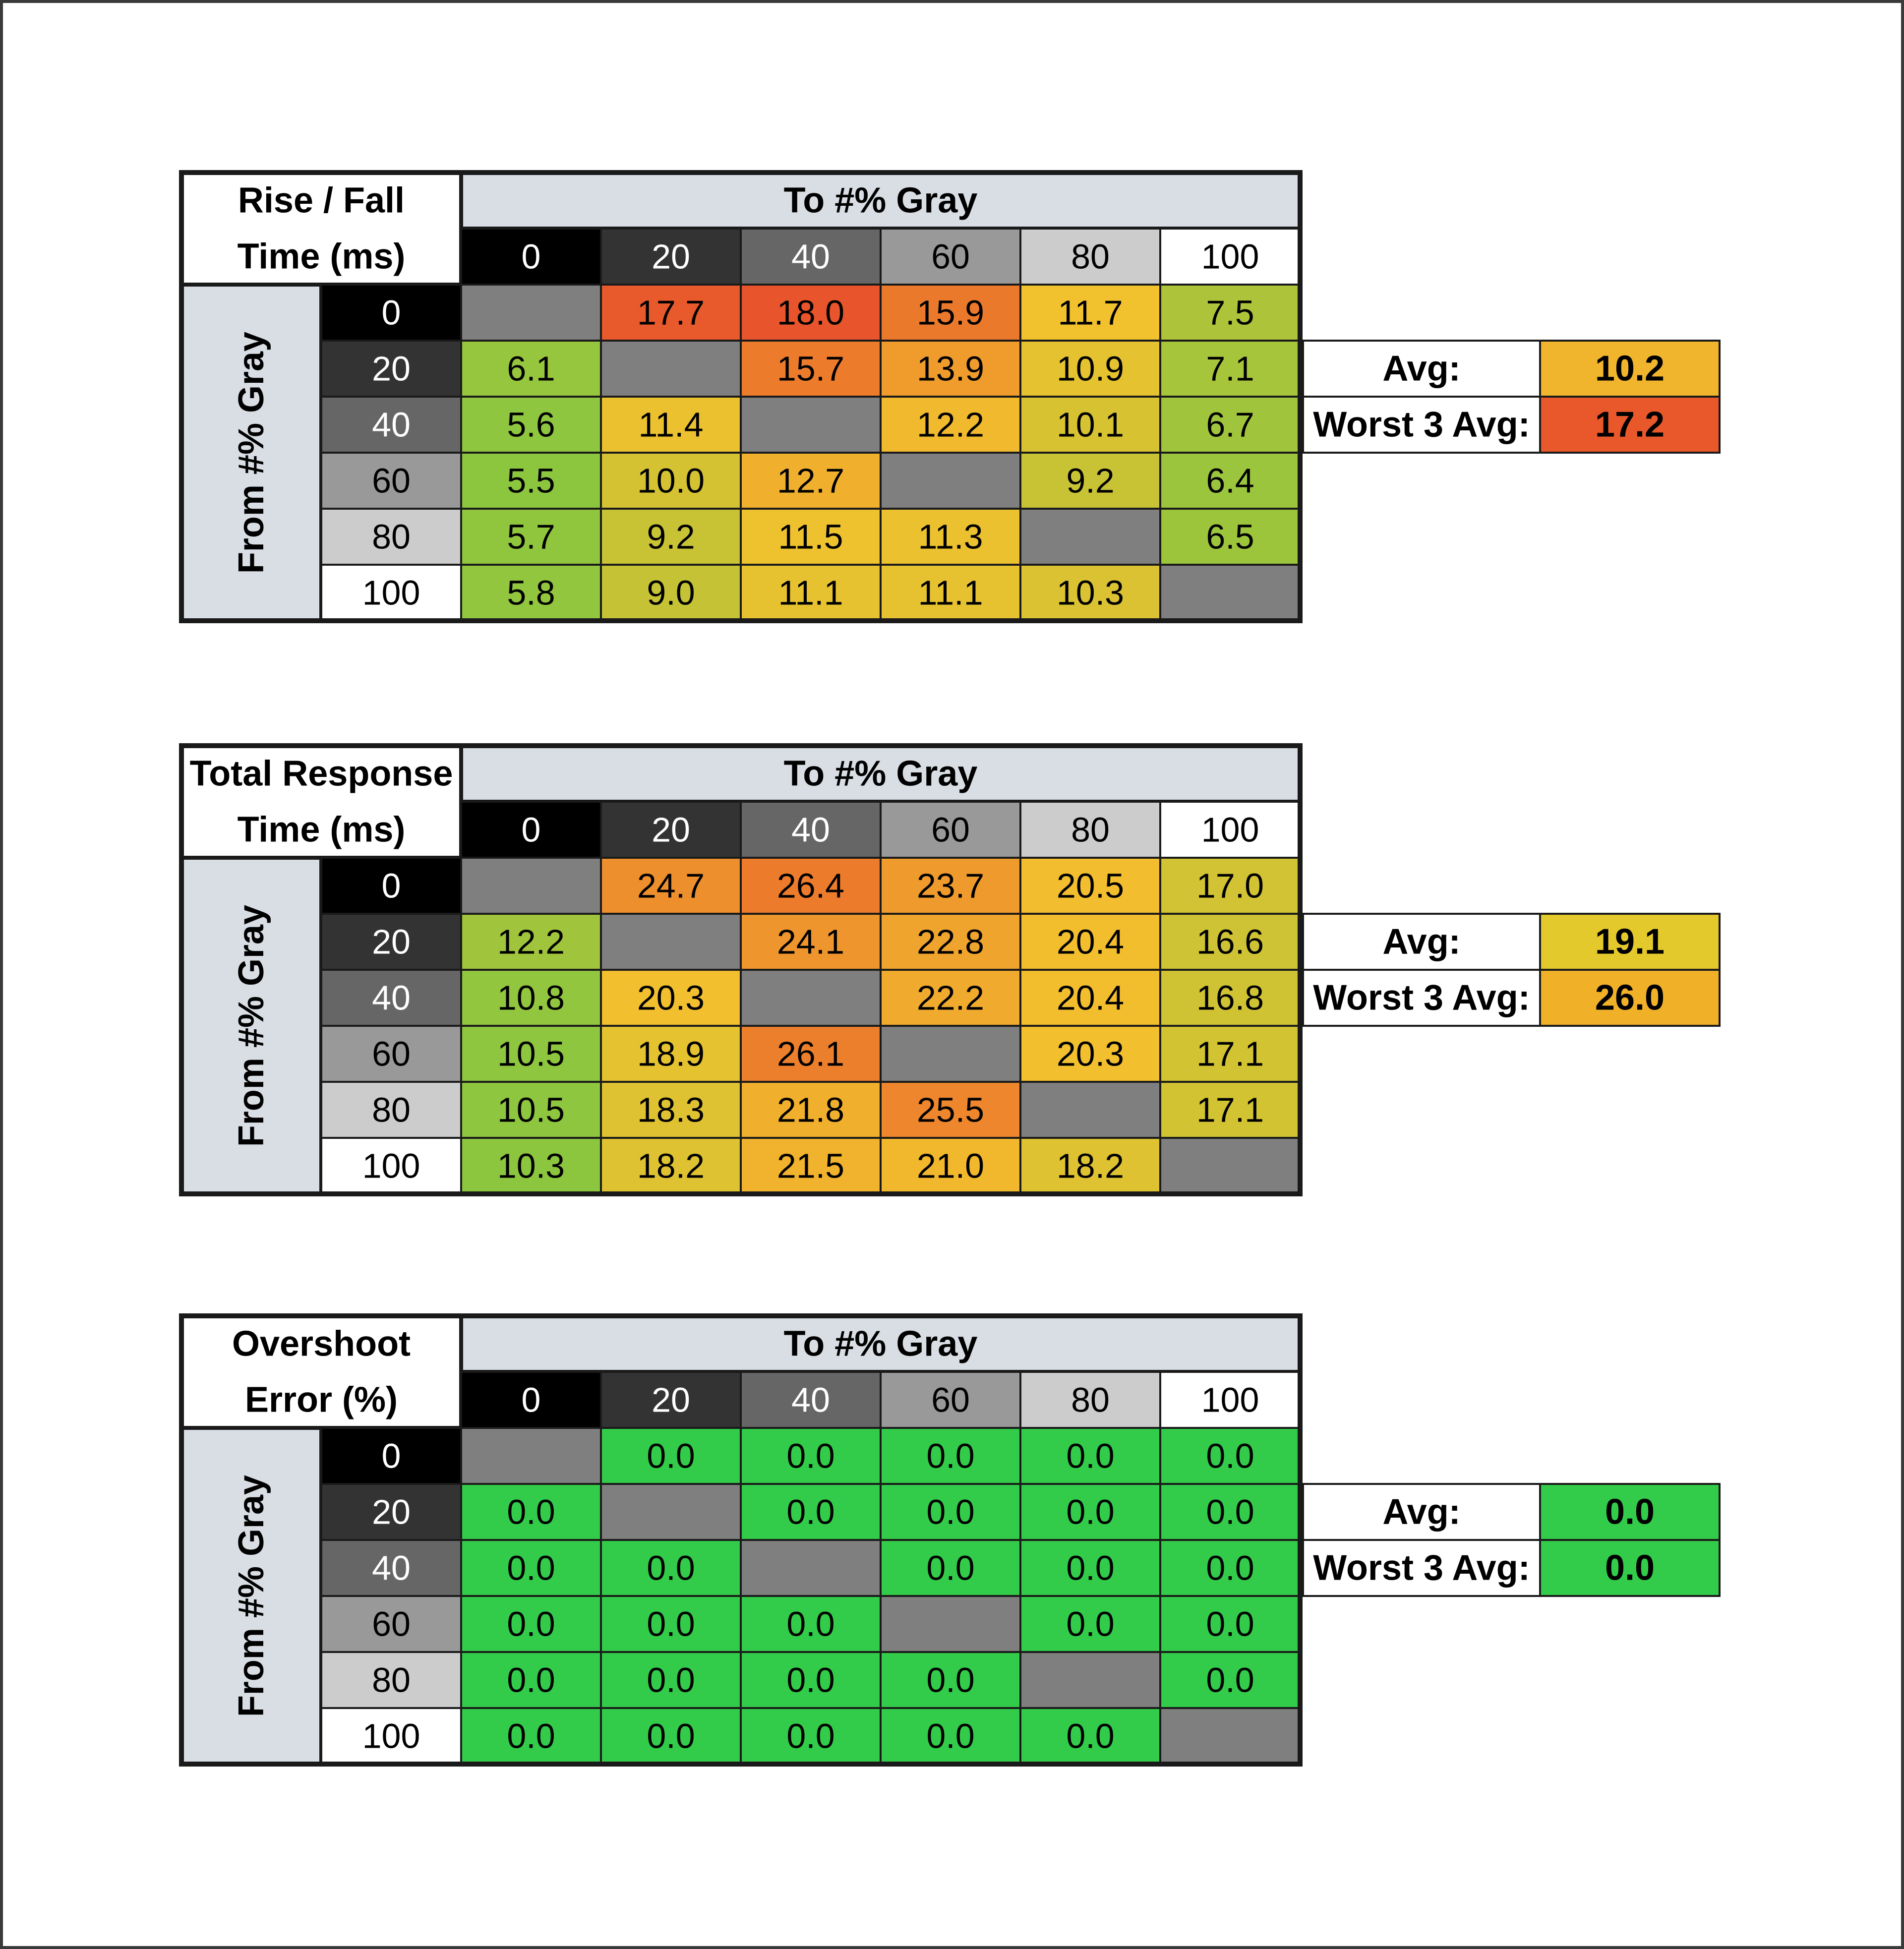  I want to click on cell-value: 17.7, so click(671, 313).